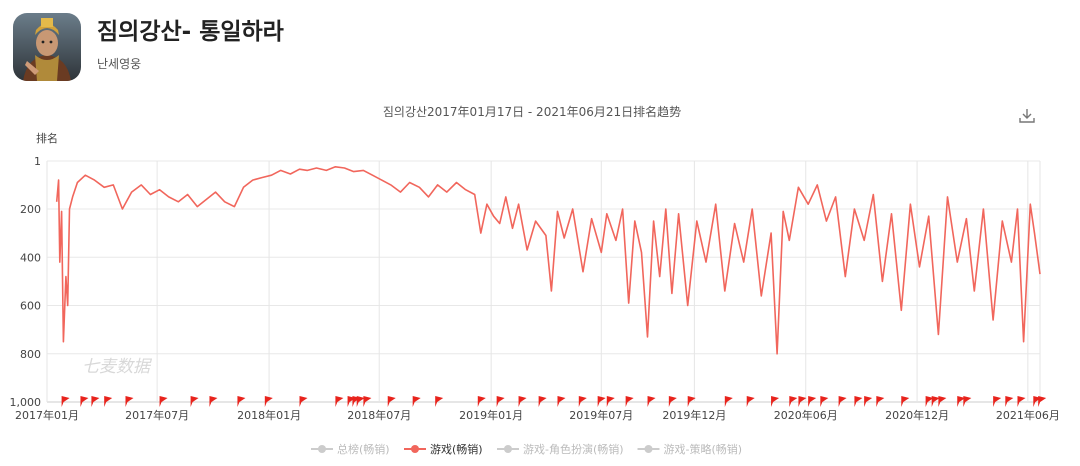 The width and height of the screenshot is (1080, 466). I want to click on x-tick-label: 2019年01月, so click(491, 415).